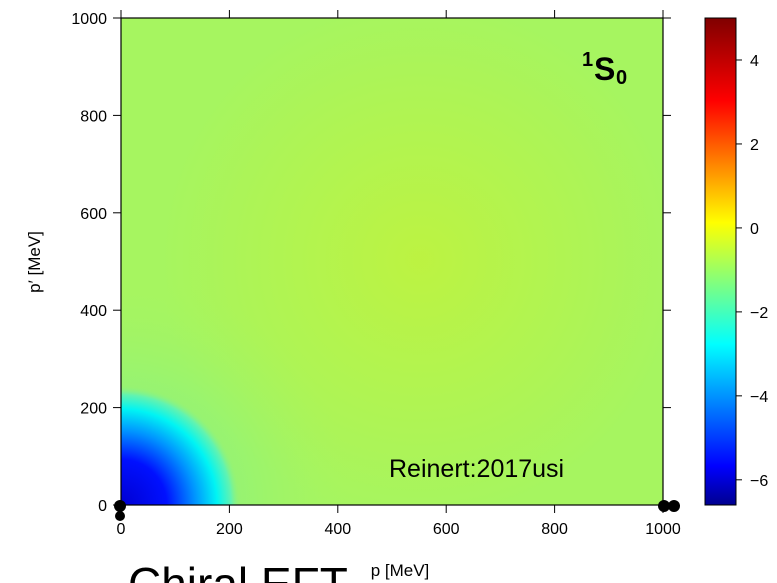  I want to click on x-axis-label: p [MeV], so click(400, 570).